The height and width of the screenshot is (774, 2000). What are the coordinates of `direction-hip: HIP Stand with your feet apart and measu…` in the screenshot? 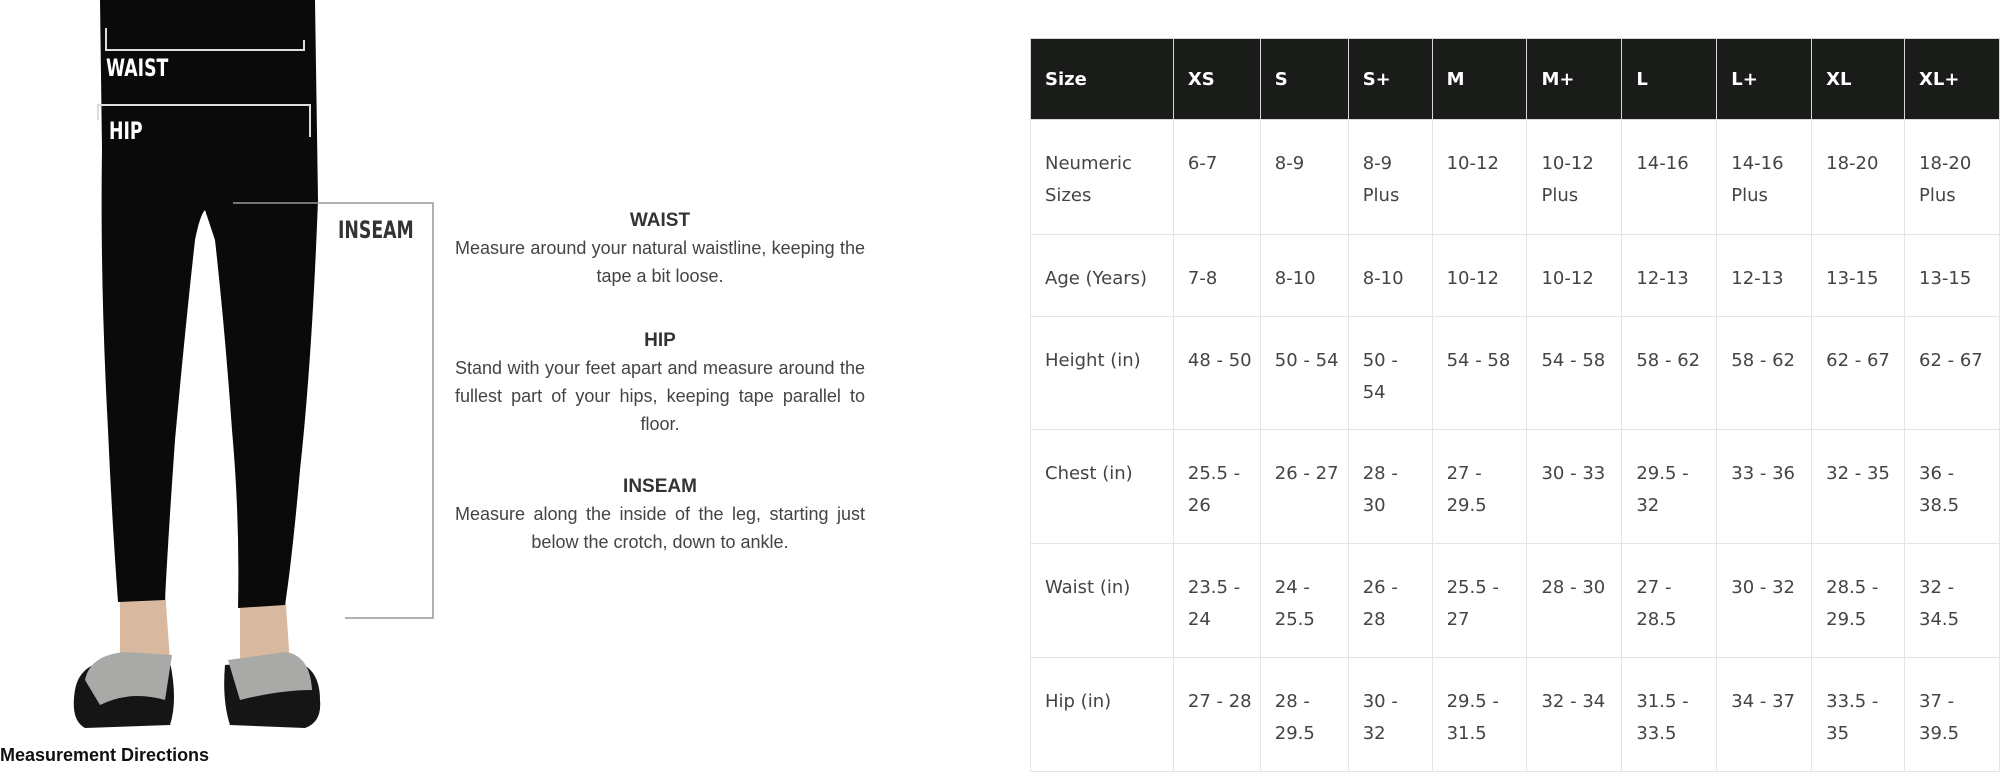 It's located at (660, 383).